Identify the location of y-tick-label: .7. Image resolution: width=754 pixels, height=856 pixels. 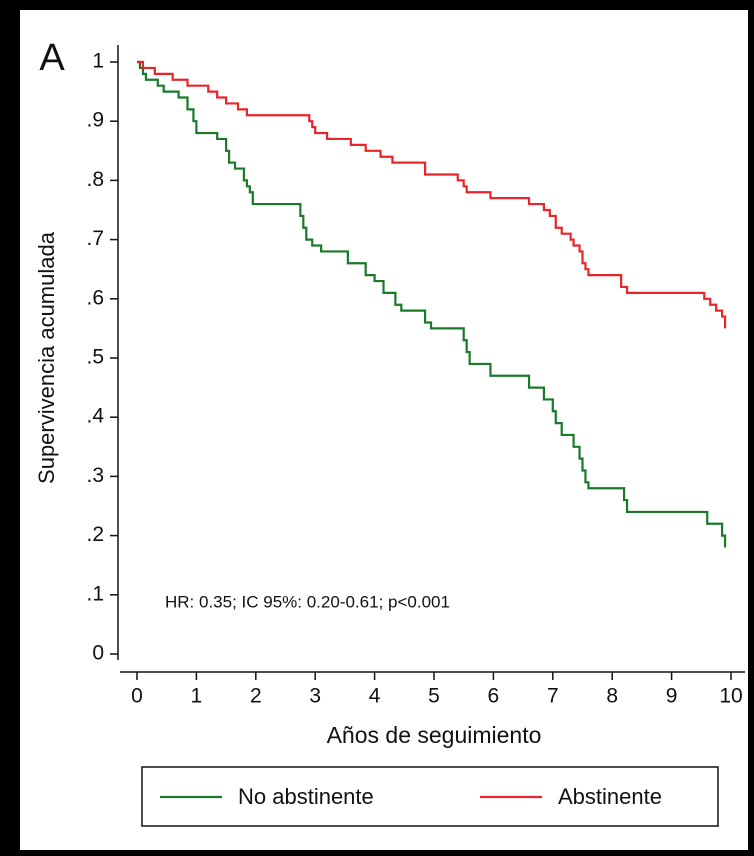
(95, 238).